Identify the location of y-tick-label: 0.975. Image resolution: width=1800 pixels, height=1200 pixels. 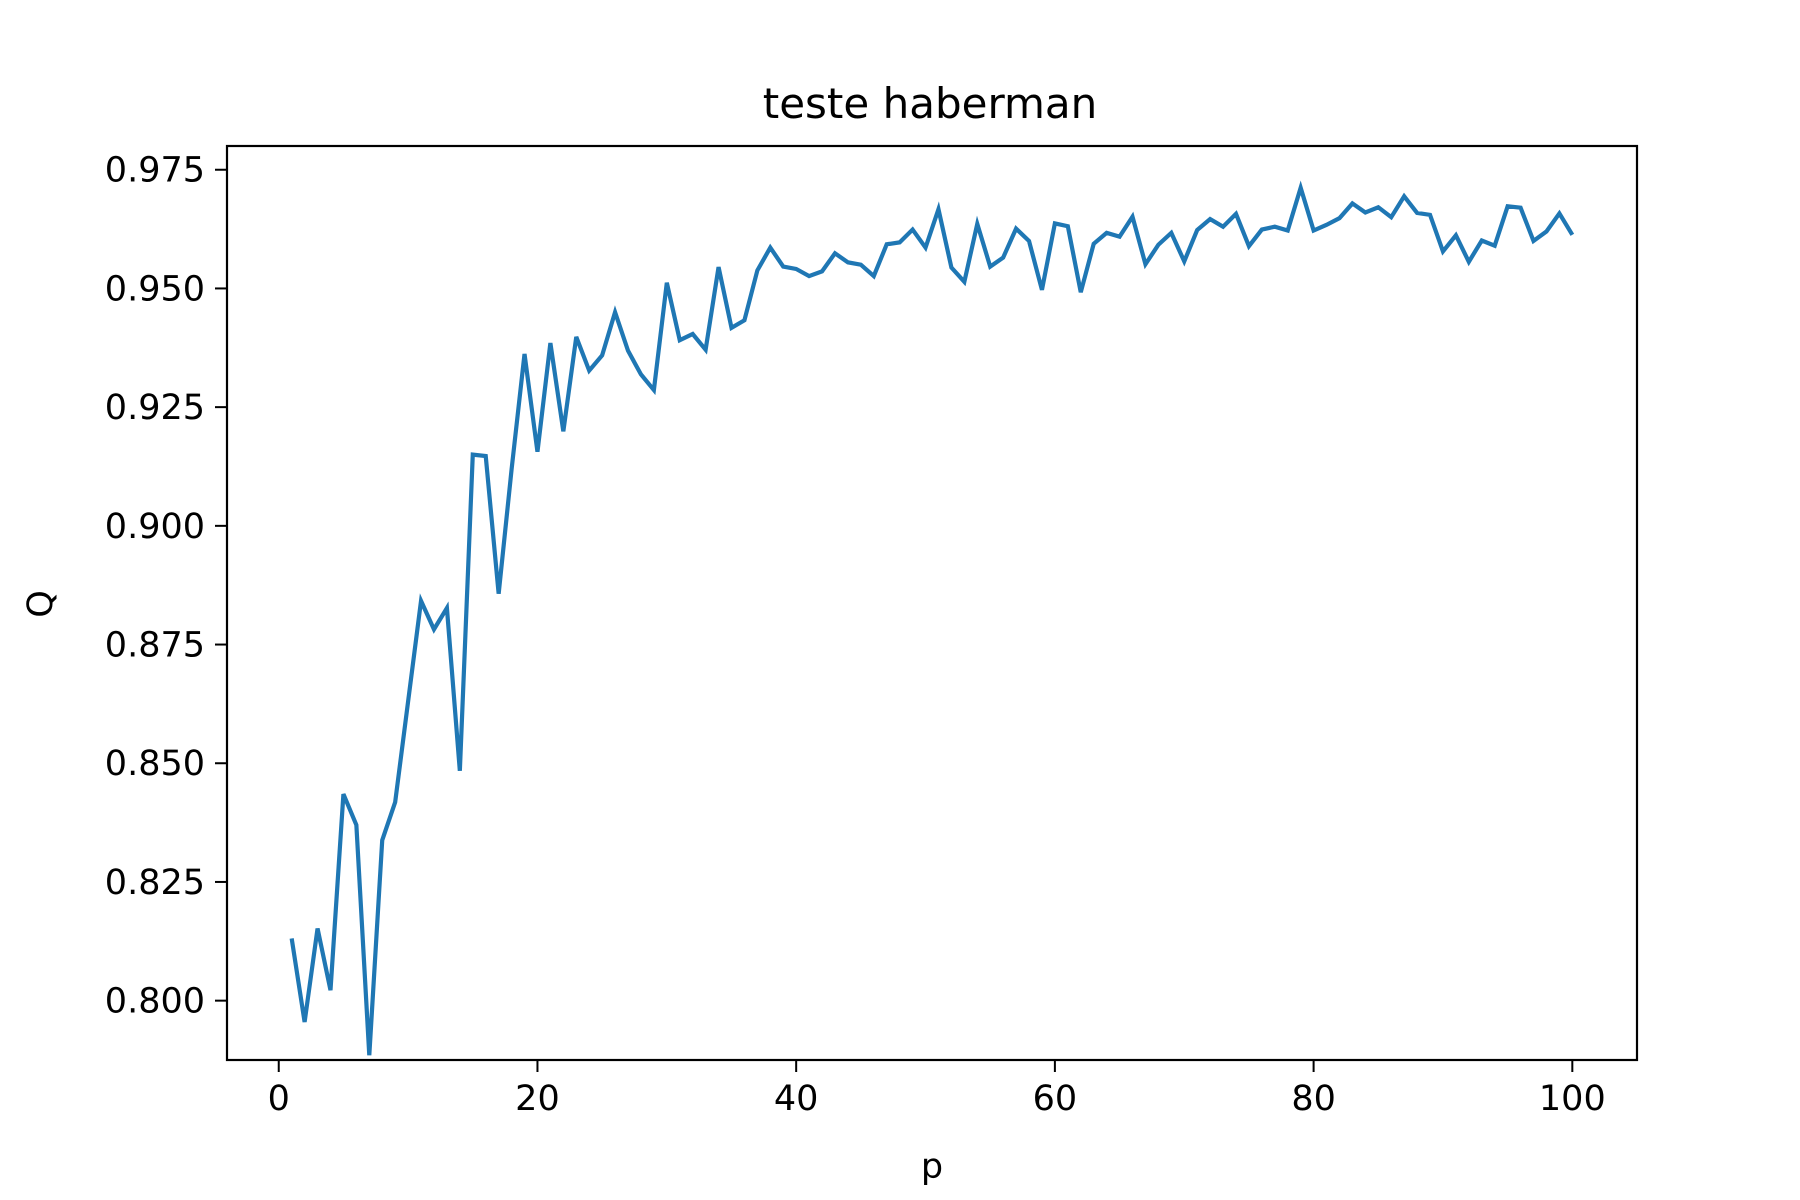
(155, 171).